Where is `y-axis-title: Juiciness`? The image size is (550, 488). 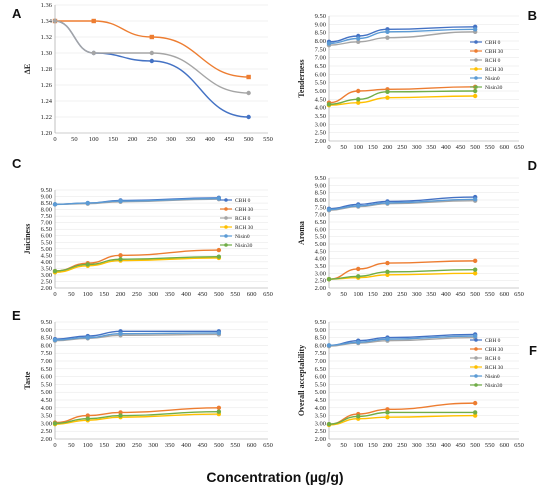 y-axis-title: Juiciness is located at coordinates (27, 239).